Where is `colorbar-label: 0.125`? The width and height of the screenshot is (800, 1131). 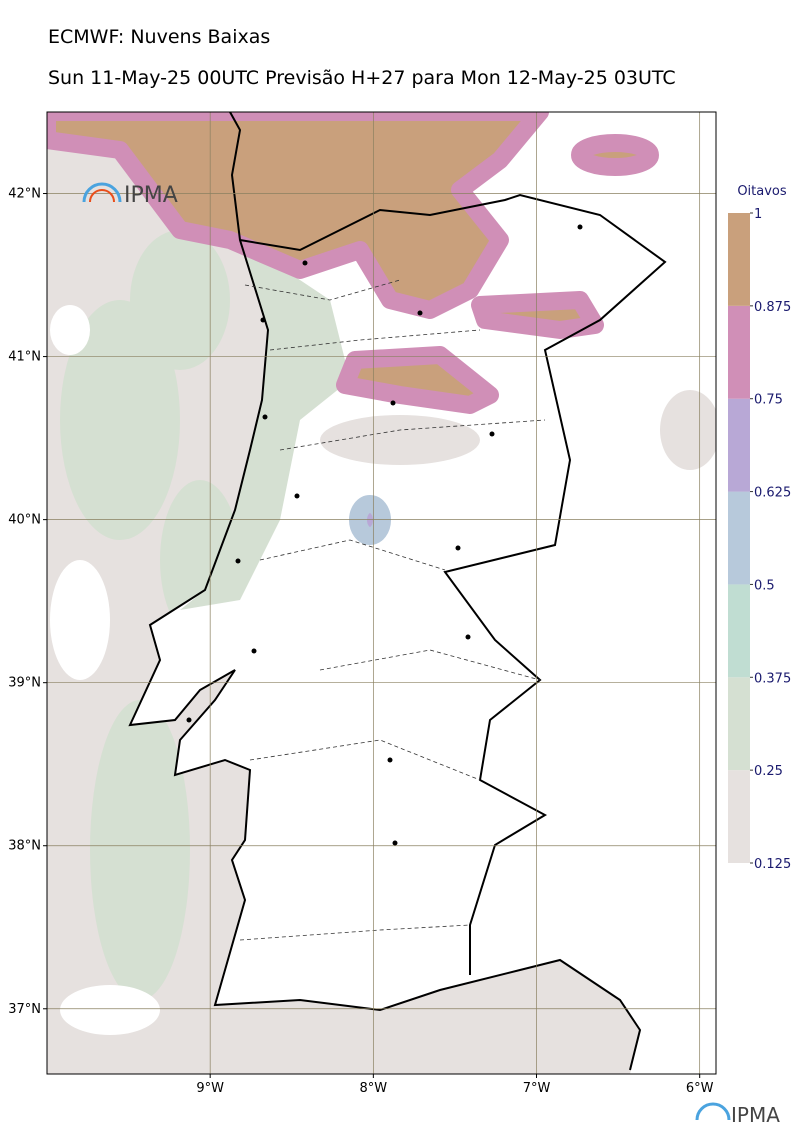
colorbar-label: 0.125 is located at coordinates (772, 864).